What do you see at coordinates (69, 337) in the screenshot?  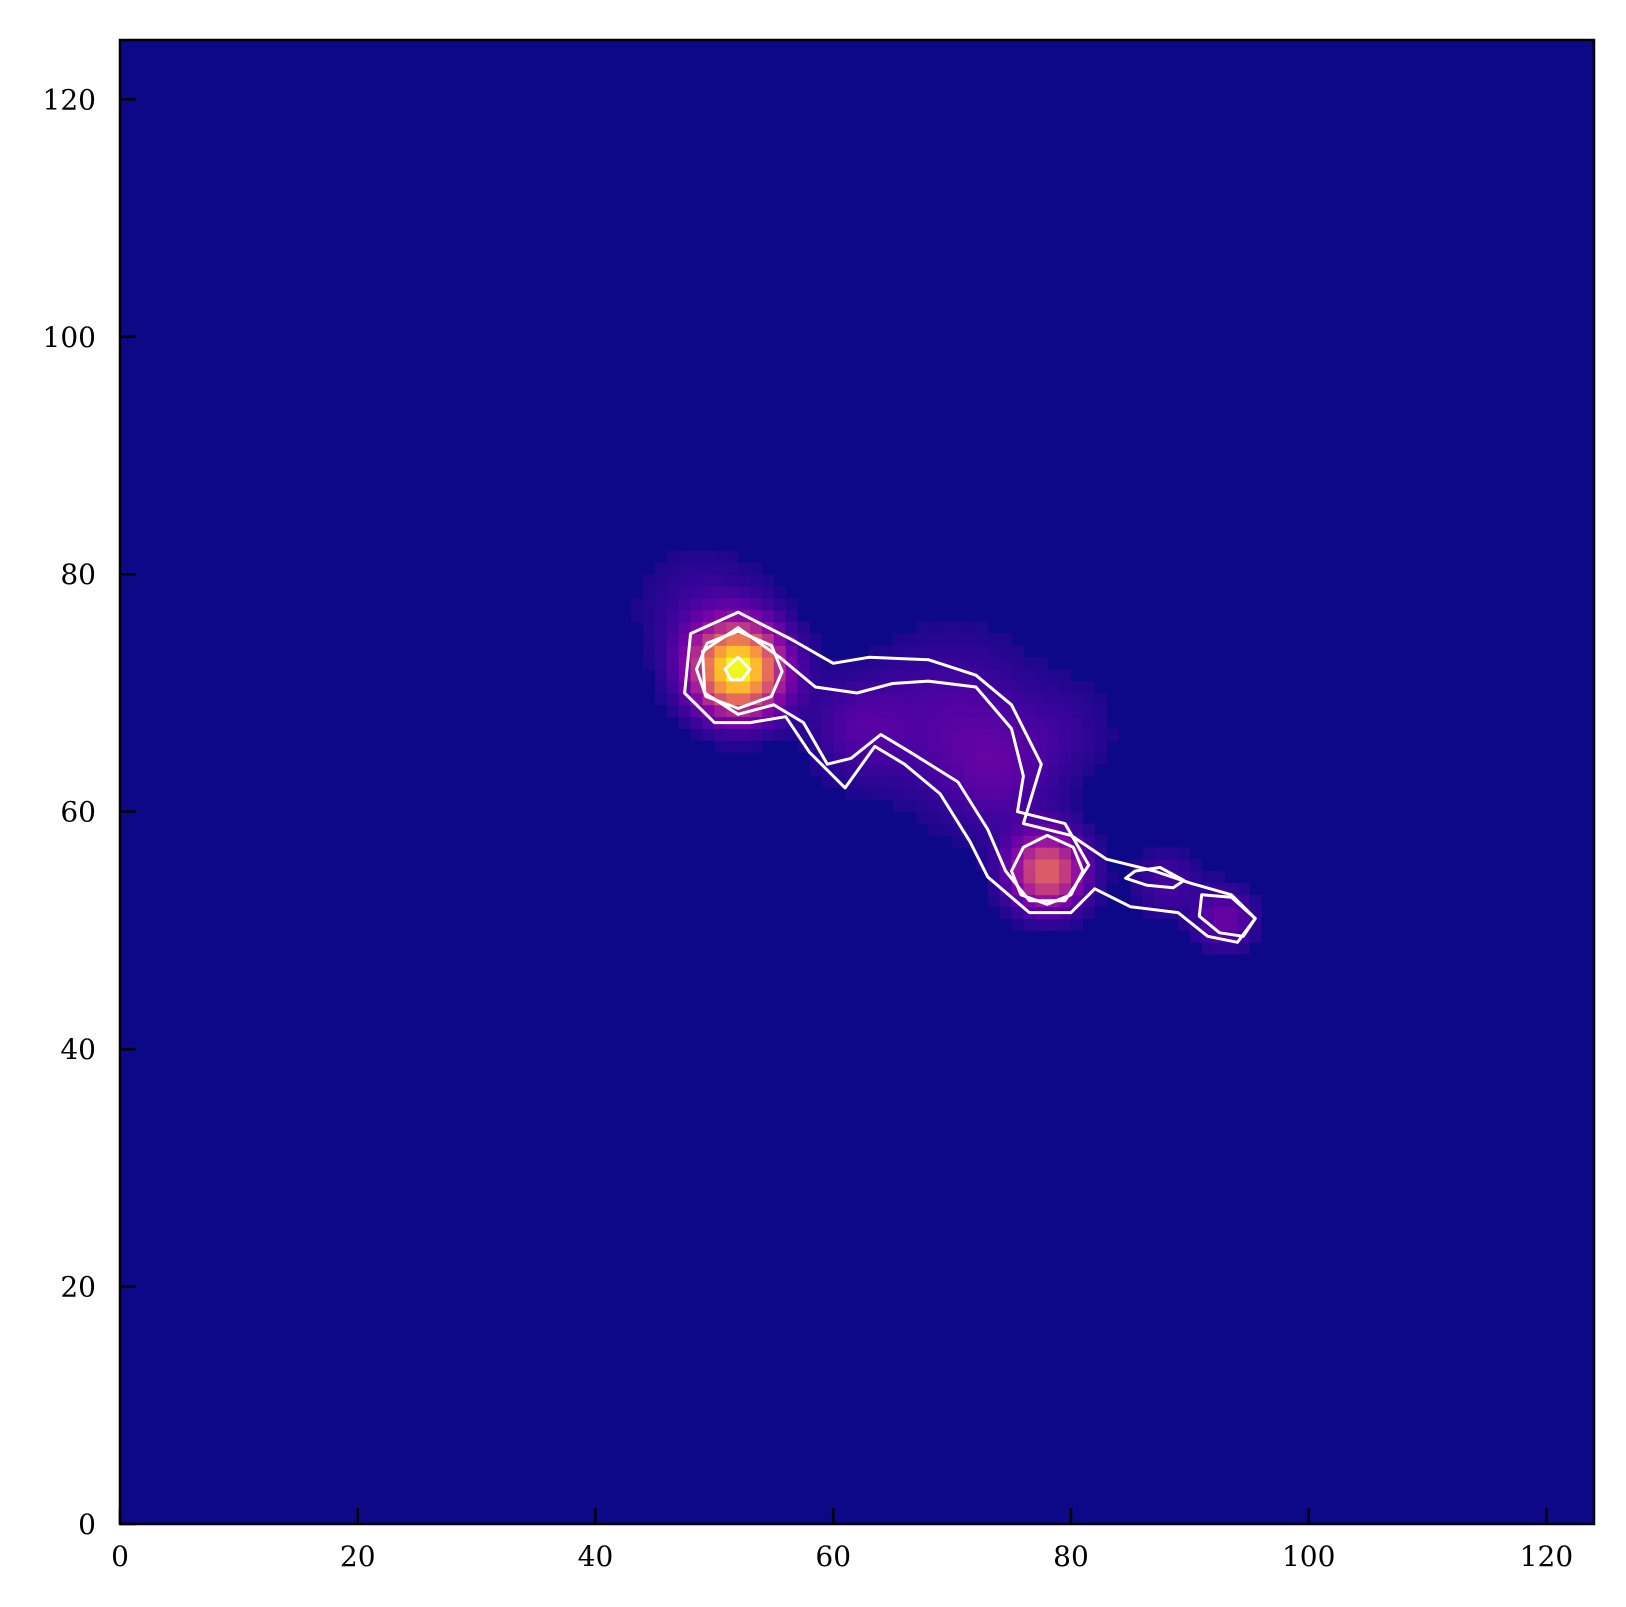 I see `y-tick-label: 100` at bounding box center [69, 337].